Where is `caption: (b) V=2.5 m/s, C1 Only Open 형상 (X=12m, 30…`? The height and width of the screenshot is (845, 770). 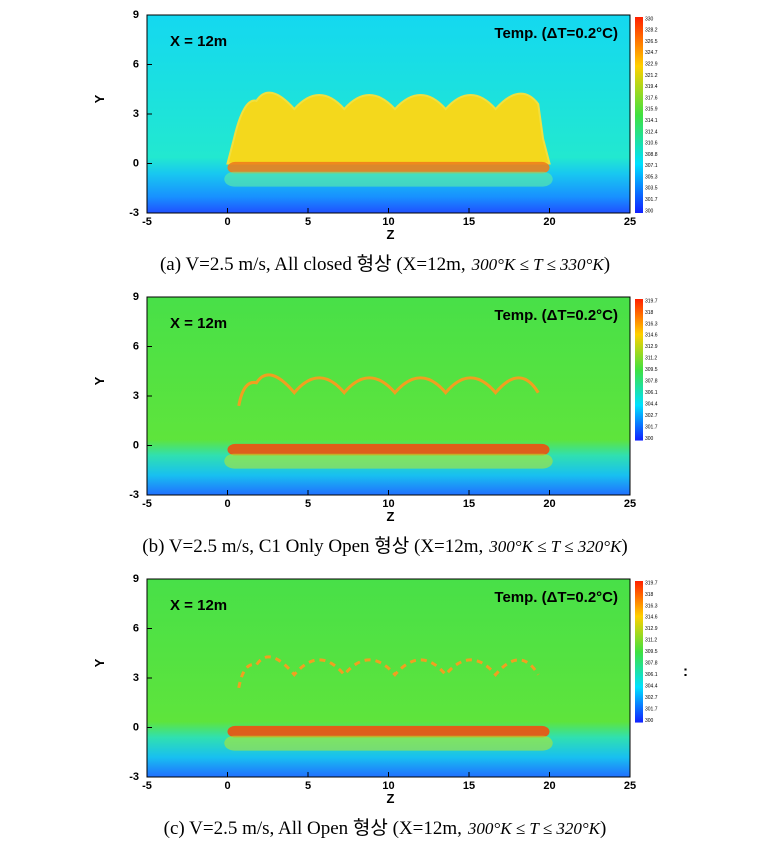
caption: (b) V=2.5 m/s, C1 Only Open 형상 (X=12m, 30… is located at coordinates (384, 546).